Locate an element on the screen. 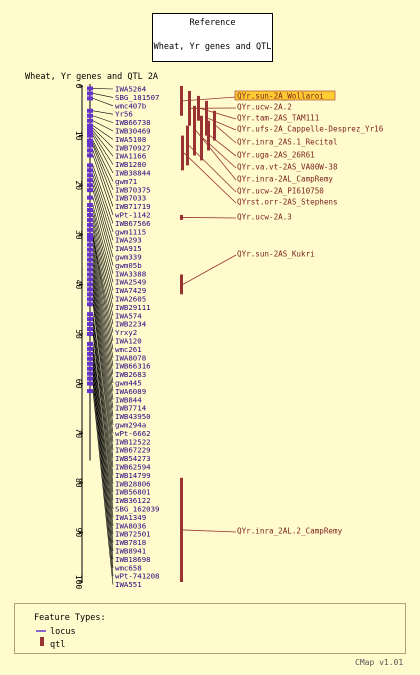 This screenshot has height=675, width=420. locus-label: IWB14799 is located at coordinates (133, 475).